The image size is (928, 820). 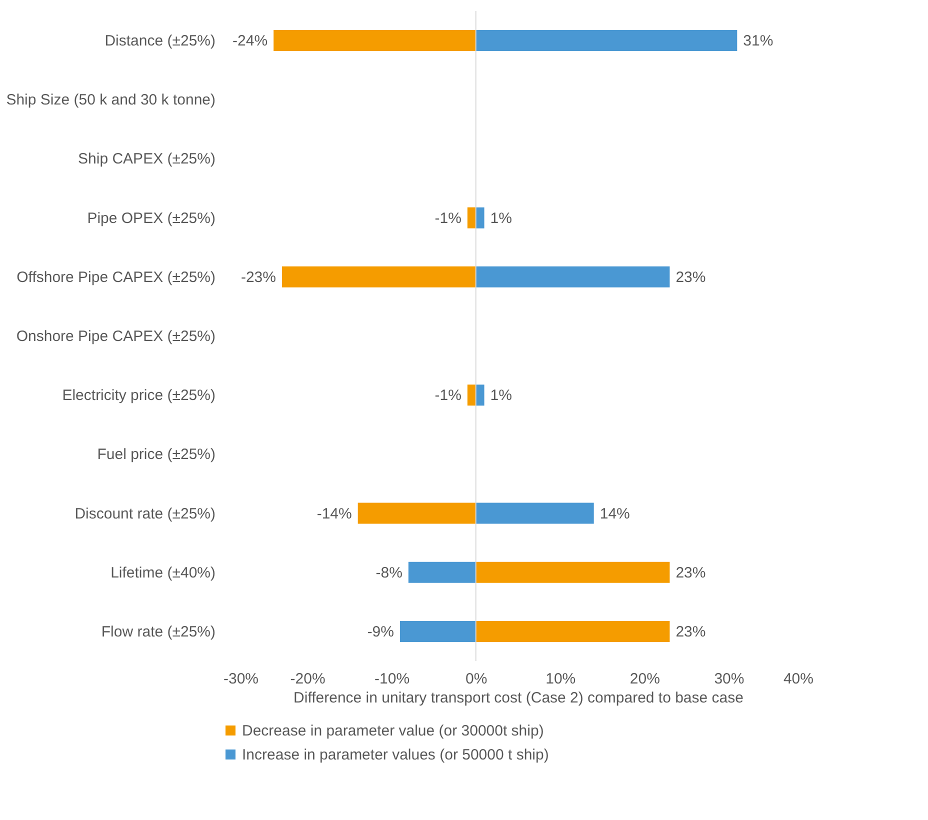 I want to click on y-tick-label: Lifetime (±40%), so click(x=163, y=573).